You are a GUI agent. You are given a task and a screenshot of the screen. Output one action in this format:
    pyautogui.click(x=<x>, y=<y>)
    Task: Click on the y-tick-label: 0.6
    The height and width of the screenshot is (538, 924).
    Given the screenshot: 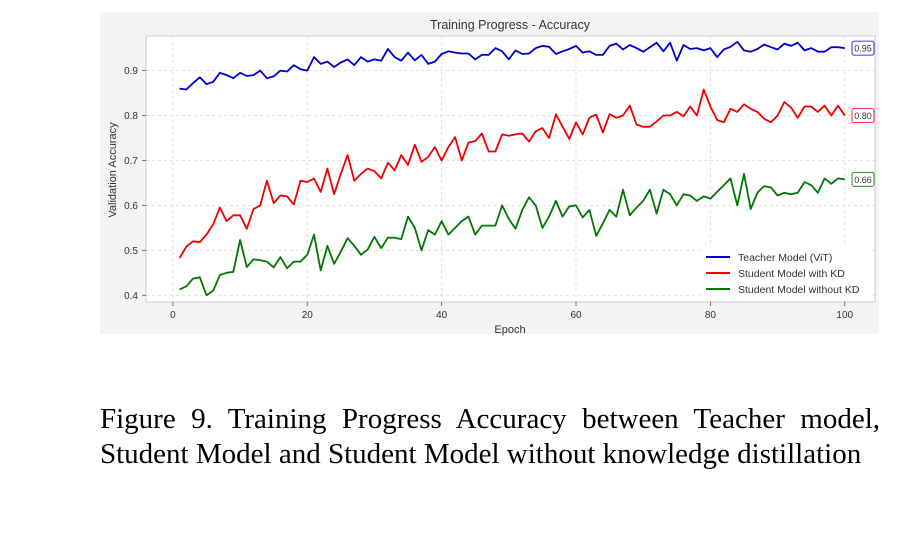 What is the action you would take?
    pyautogui.click(x=131, y=206)
    